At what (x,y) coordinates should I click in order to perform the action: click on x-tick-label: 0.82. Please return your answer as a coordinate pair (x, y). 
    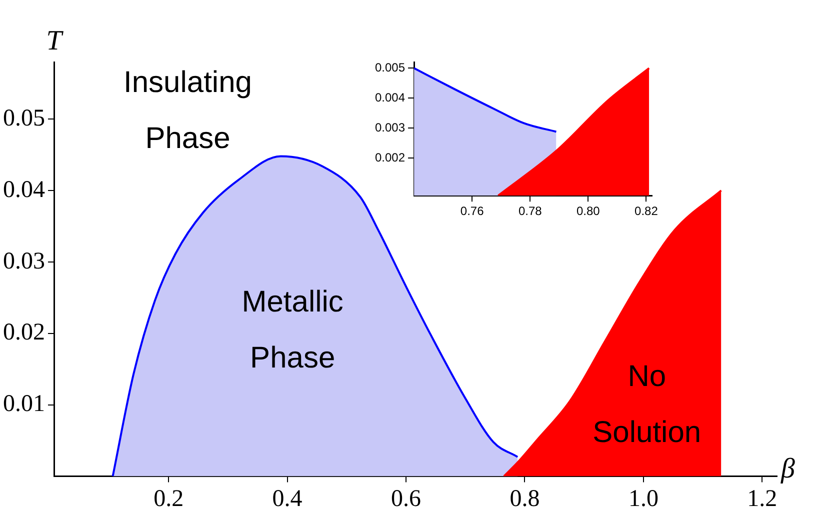
    Looking at the image, I should click on (646, 211).